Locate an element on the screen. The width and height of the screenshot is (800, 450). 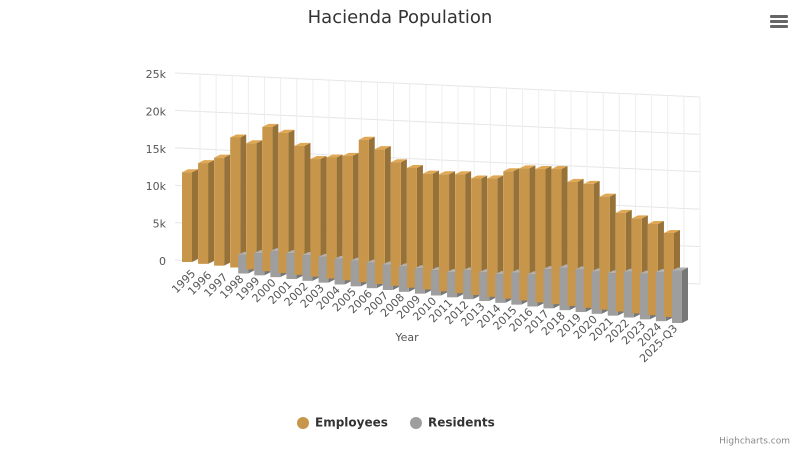
y-tick-label: 10k is located at coordinates (156, 186).